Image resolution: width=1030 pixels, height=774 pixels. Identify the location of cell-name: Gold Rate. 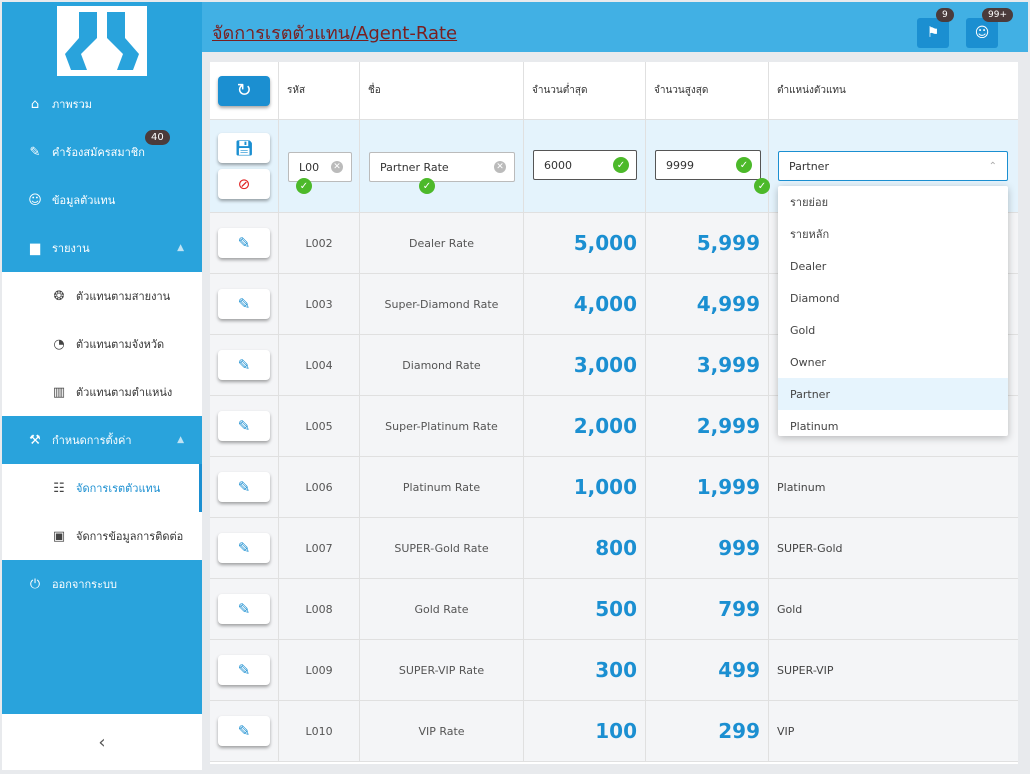
(442, 609).